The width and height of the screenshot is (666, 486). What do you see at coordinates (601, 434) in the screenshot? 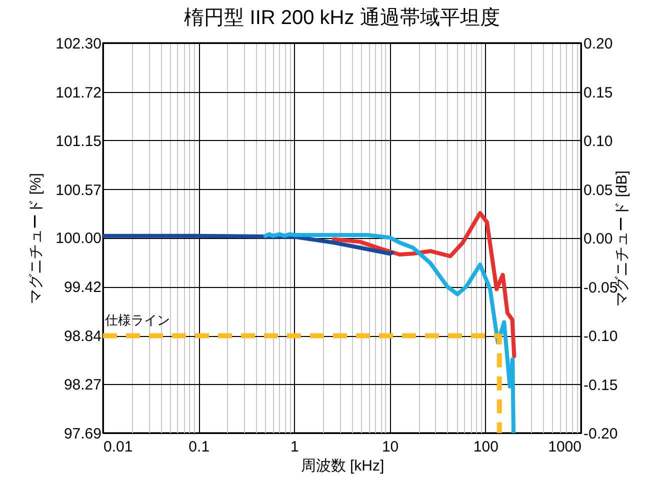
I see `y2-tick-label: -0.20` at bounding box center [601, 434].